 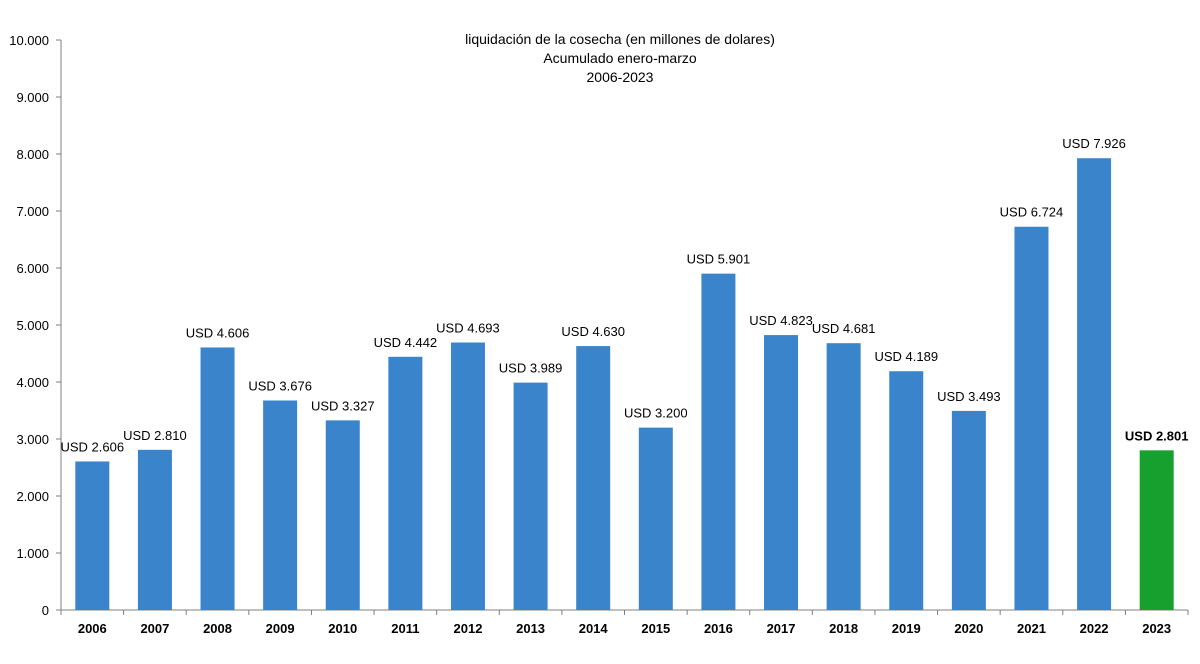 I want to click on data-label: USD 4.630, so click(x=593, y=331).